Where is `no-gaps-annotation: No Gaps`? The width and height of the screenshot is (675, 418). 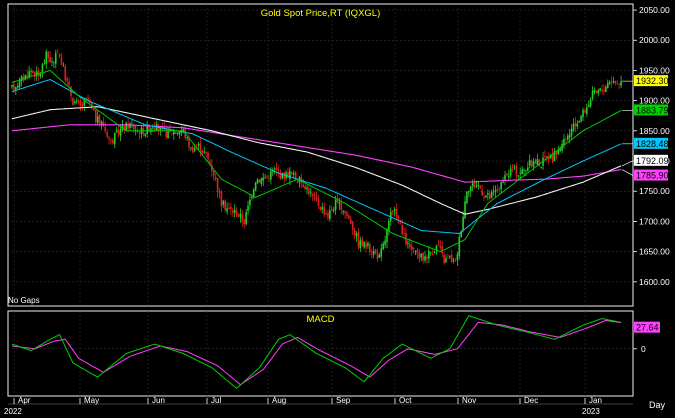
no-gaps-annotation: No Gaps is located at coordinates (24, 300).